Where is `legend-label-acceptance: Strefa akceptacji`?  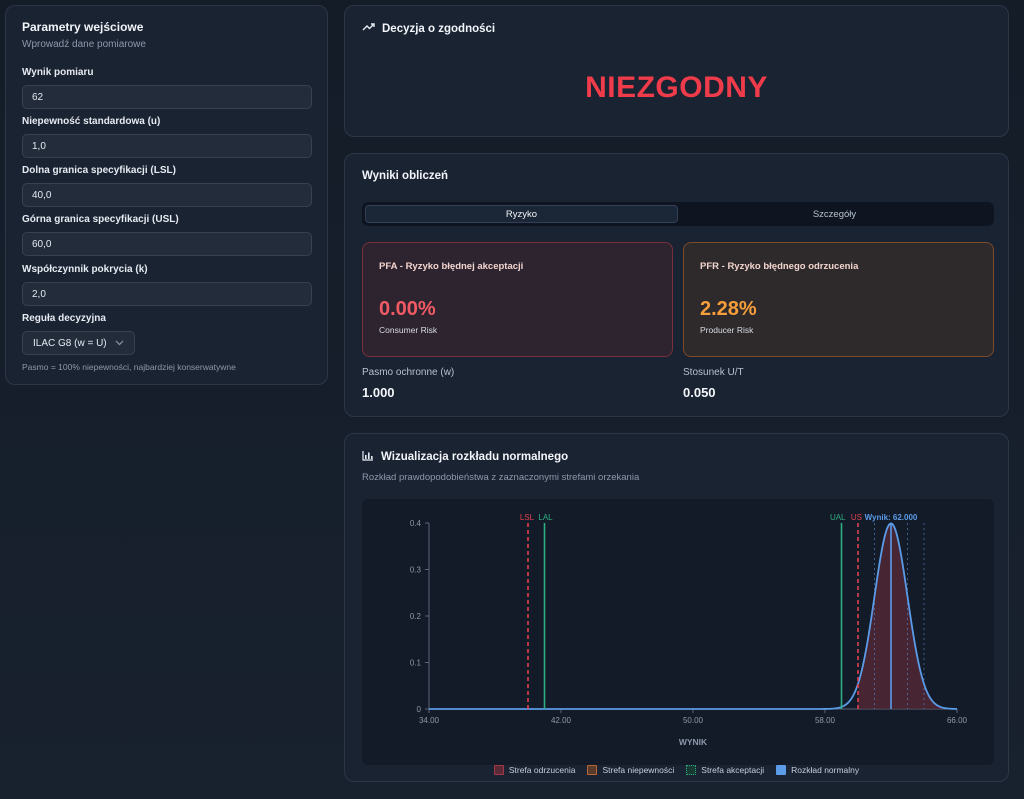
legend-label-acceptance: Strefa akceptacji is located at coordinates (733, 770).